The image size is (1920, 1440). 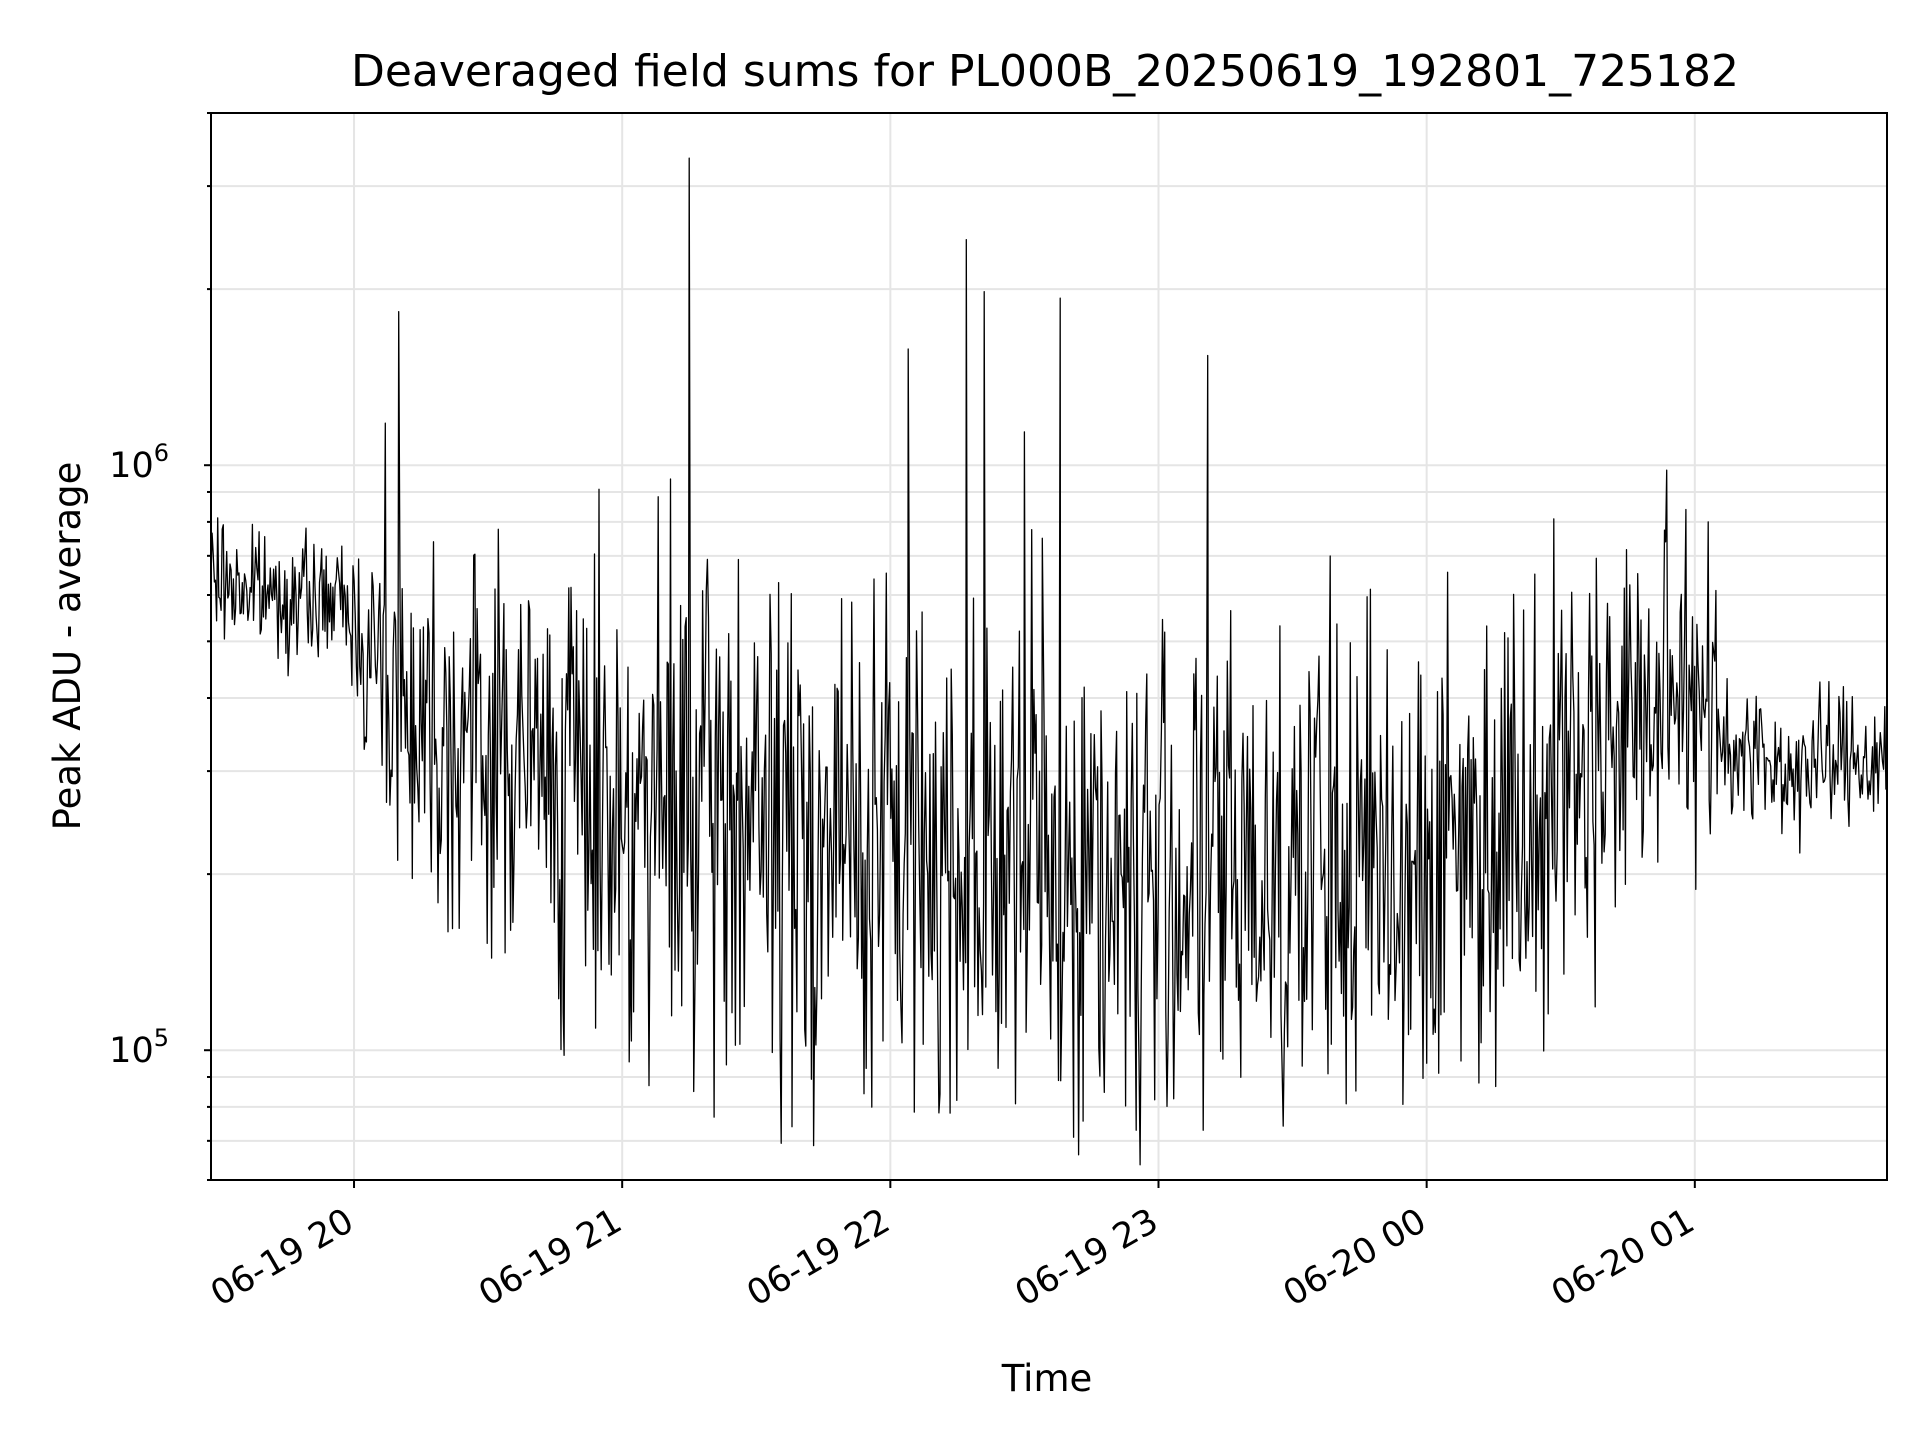 I want to click on x-tick-label: 06-19 22, so click(x=819, y=1257).